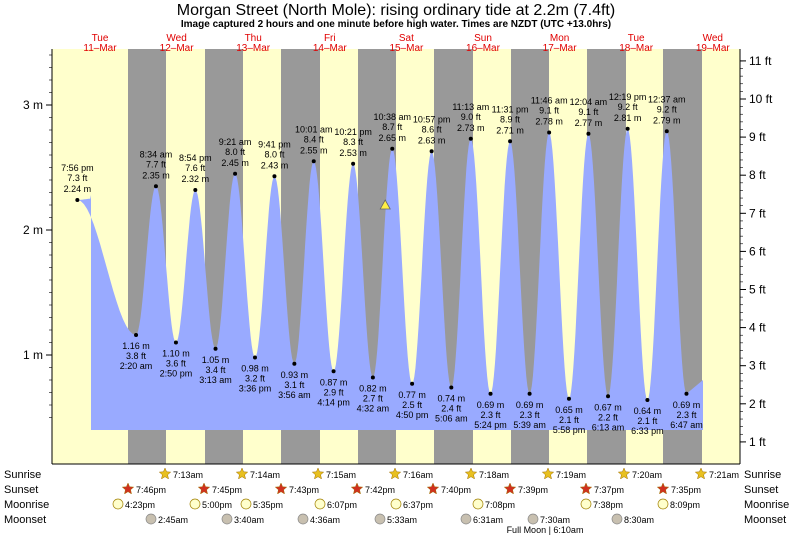 The image size is (793, 537). What do you see at coordinates (136, 356) in the screenshot?
I see `tide-ft-label: 3.8 ft` at bounding box center [136, 356].